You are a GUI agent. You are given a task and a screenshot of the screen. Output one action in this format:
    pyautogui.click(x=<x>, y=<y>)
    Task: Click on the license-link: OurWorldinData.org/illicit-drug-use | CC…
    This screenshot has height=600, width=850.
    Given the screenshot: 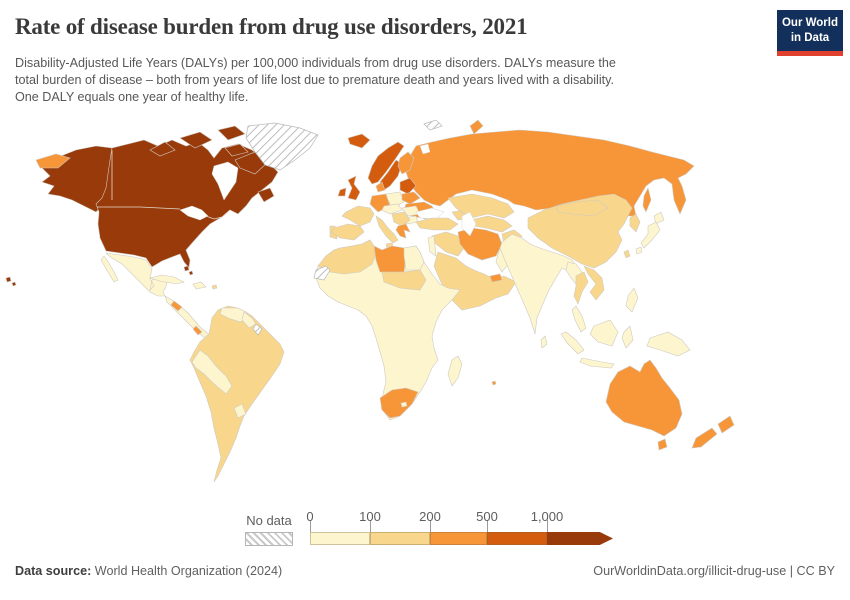 What is the action you would take?
    pyautogui.click(x=714, y=571)
    